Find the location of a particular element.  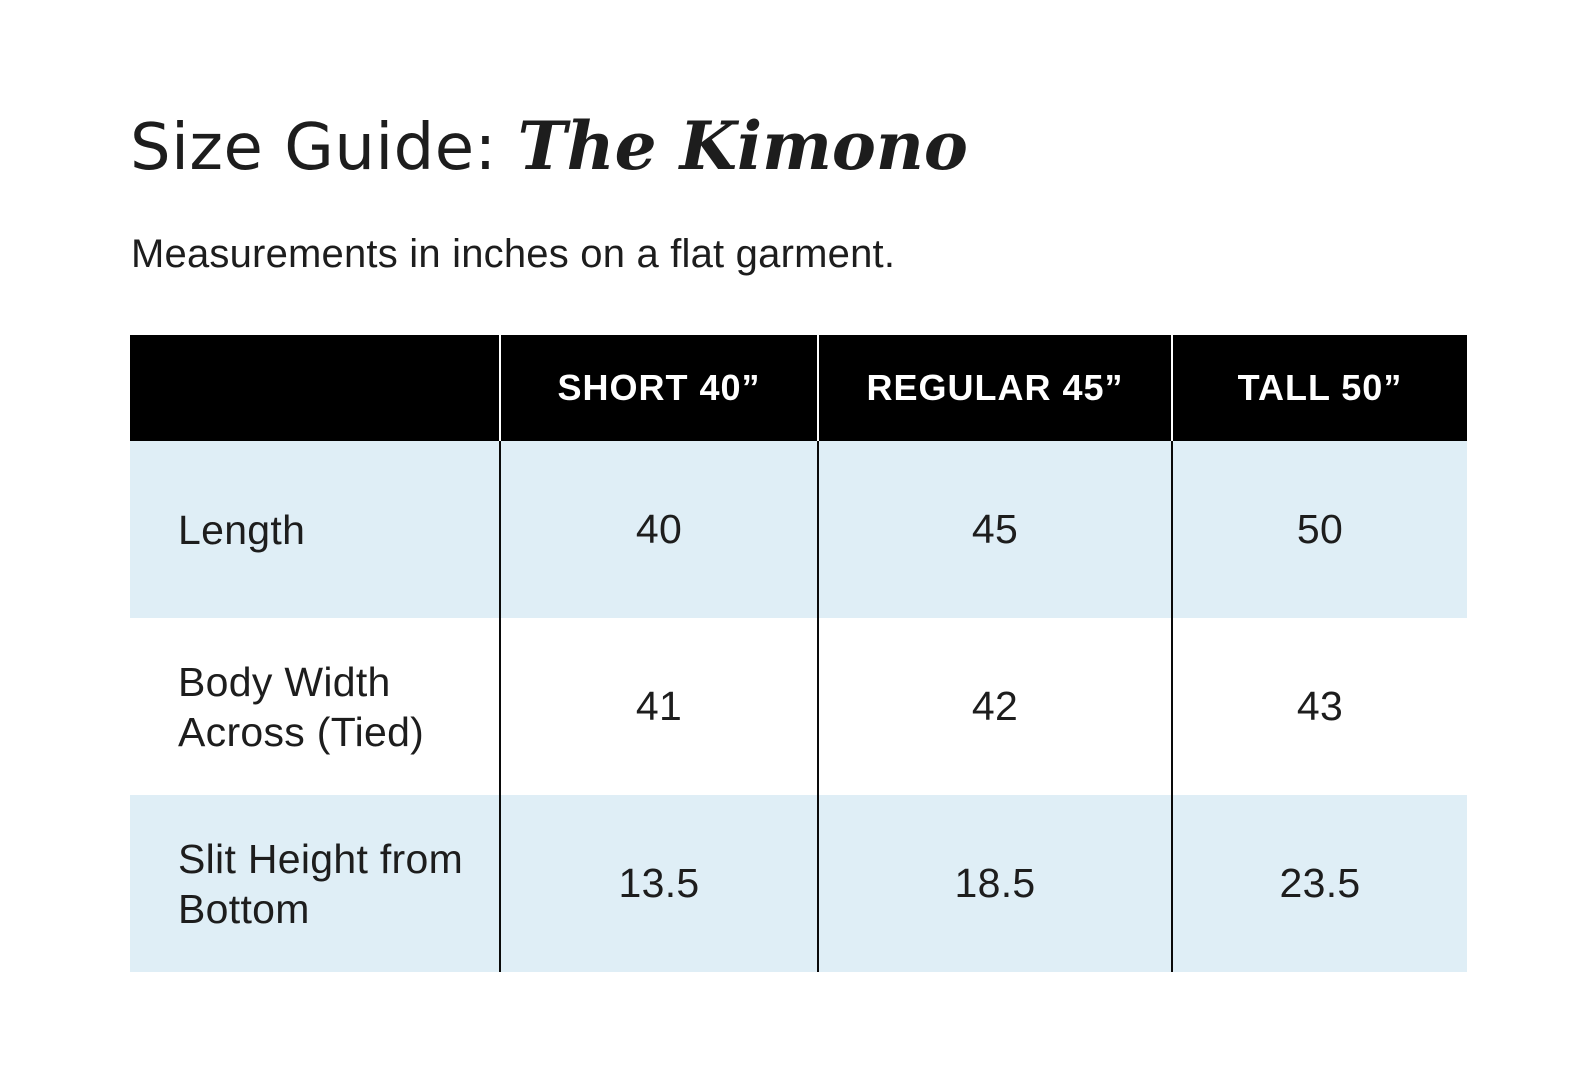

row-label-length: Length is located at coordinates (242, 529).